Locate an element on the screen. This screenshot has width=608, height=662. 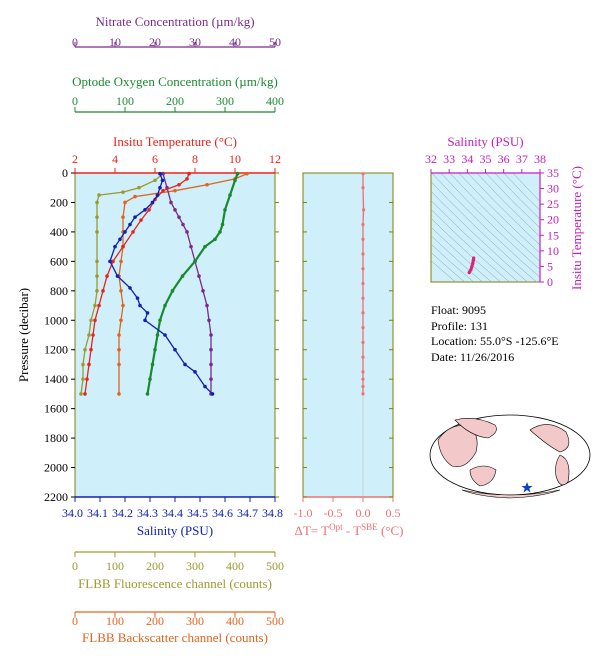
fluorescence-profile-line is located at coordinates (122, 283).